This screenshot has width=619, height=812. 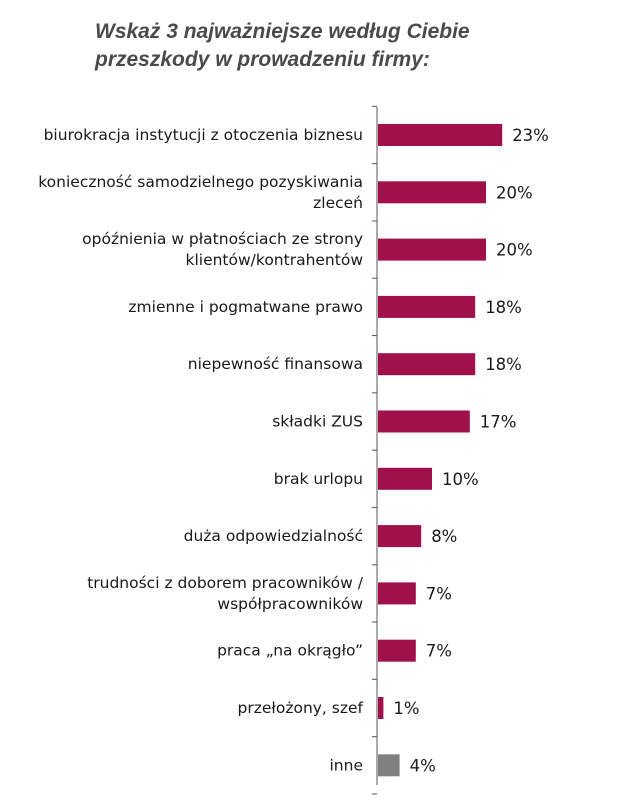 I want to click on category-label: przełożony, szef, so click(x=301, y=708).